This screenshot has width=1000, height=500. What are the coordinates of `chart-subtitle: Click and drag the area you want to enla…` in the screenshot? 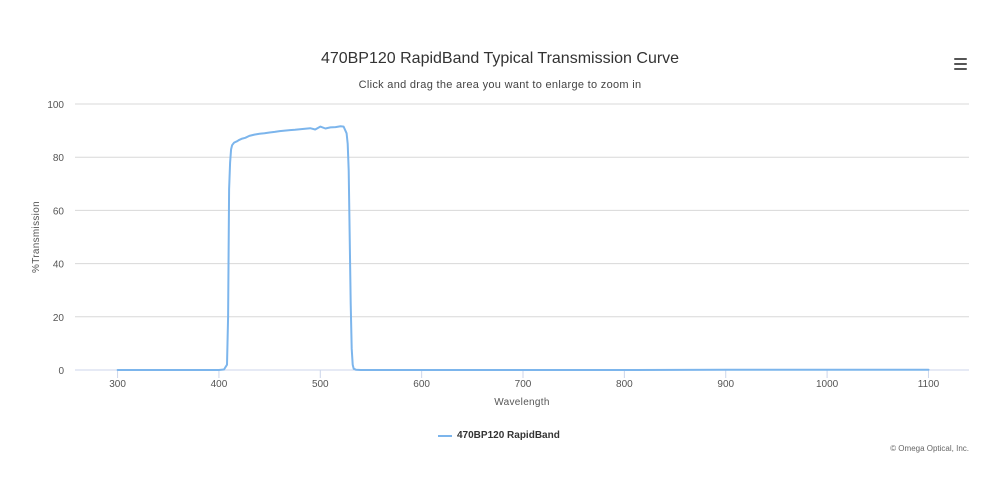 It's located at (500, 85).